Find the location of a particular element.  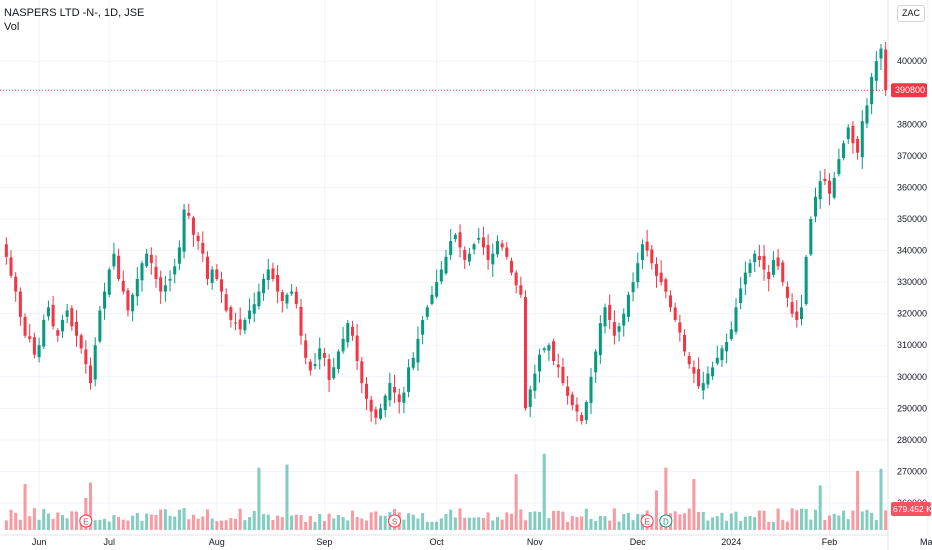

last-price-label: 390800 is located at coordinates (910, 90).